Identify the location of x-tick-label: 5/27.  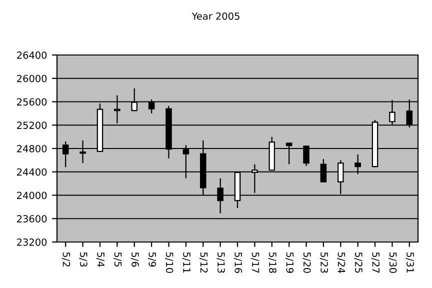
(375, 262).